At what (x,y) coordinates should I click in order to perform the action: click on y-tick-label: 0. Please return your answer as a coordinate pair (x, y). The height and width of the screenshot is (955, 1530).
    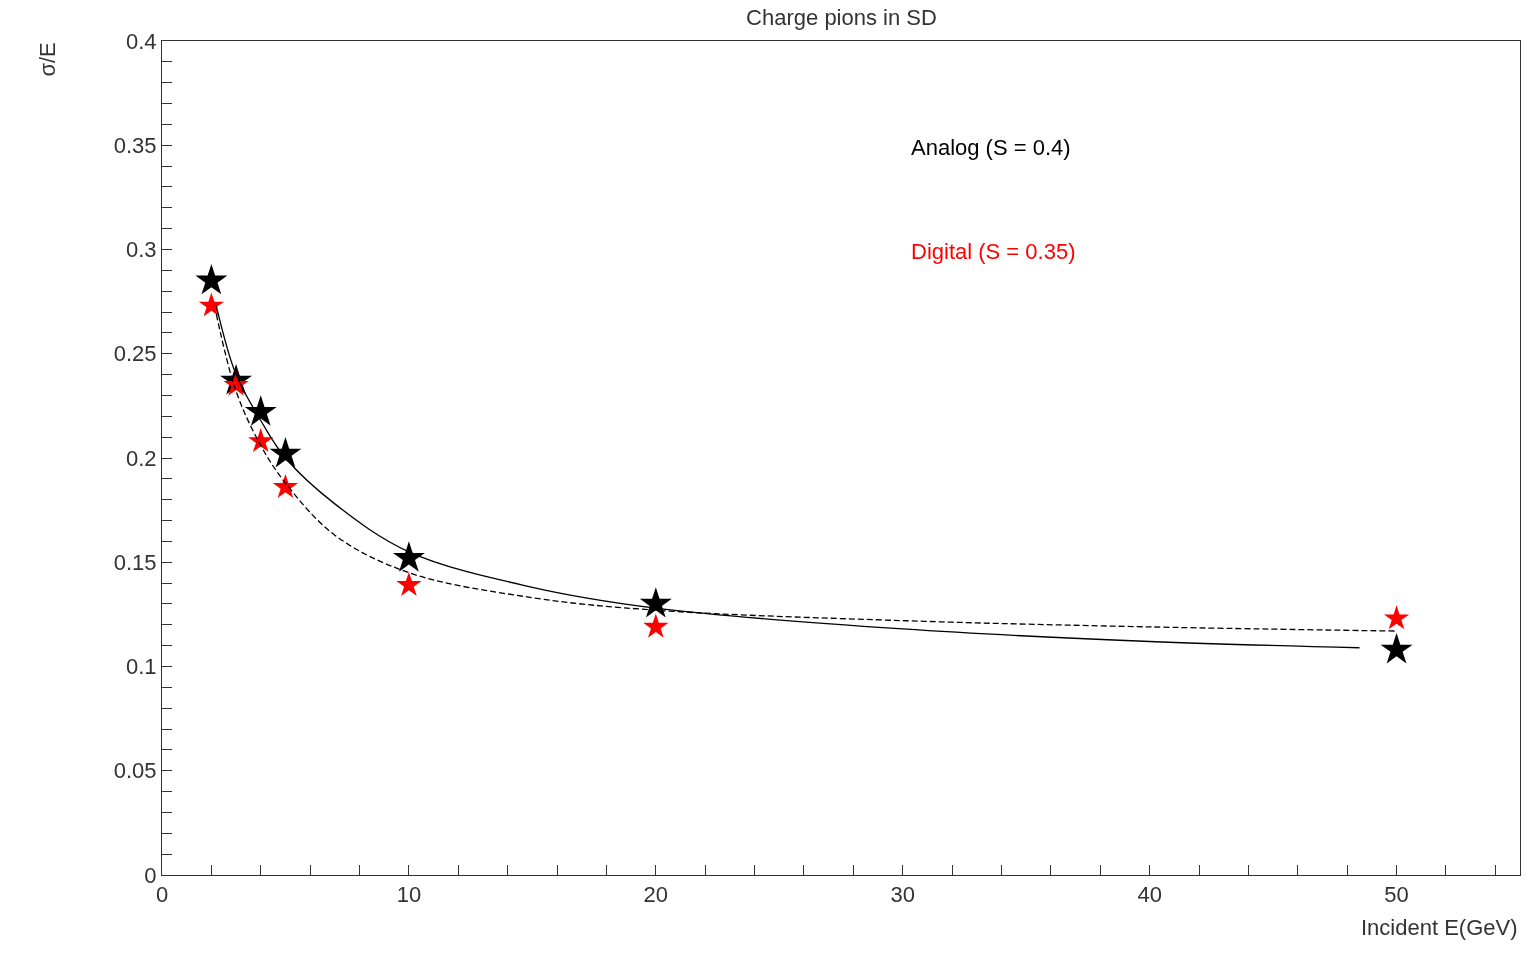
    Looking at the image, I should click on (150, 875).